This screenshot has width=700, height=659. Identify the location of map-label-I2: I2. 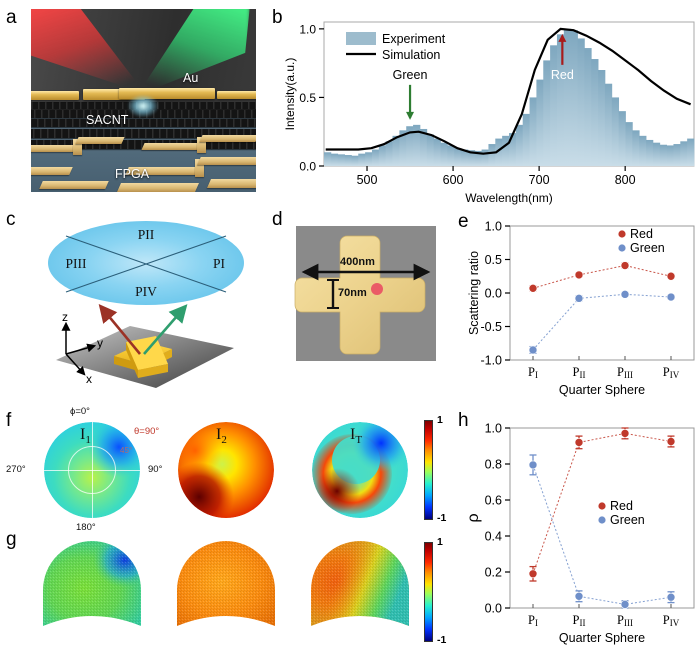
(221, 436).